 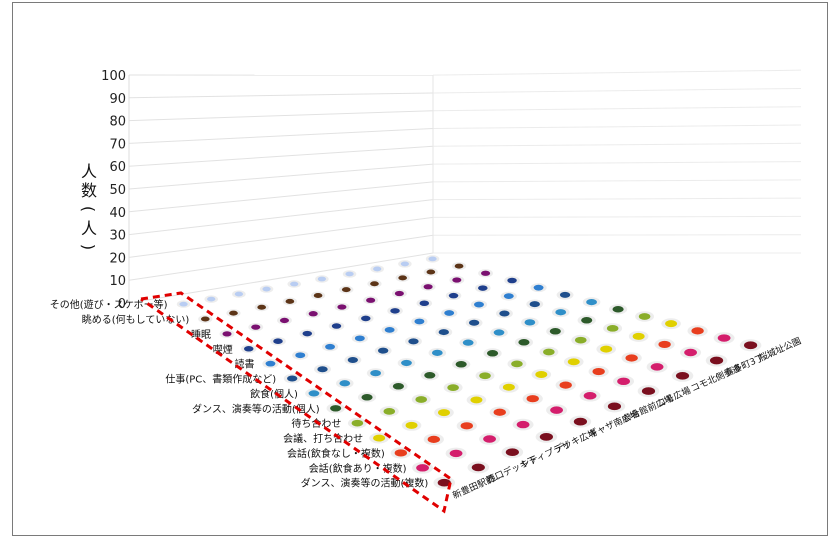 I want to click on y-tick-label: 80, so click(x=117, y=122).